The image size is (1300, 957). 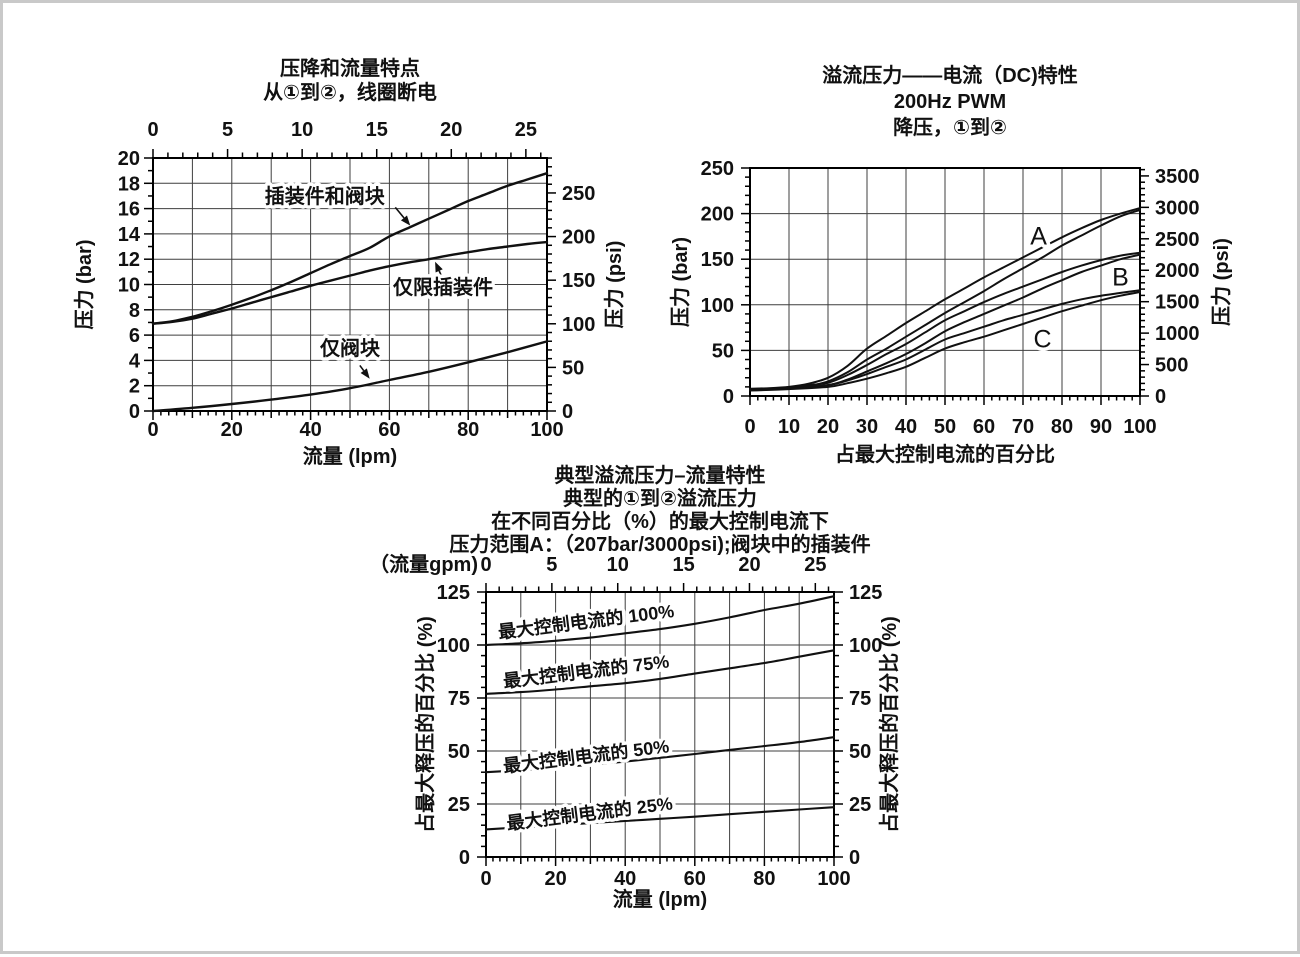 I want to click on y2-tick-label: 200, so click(x=578, y=238).